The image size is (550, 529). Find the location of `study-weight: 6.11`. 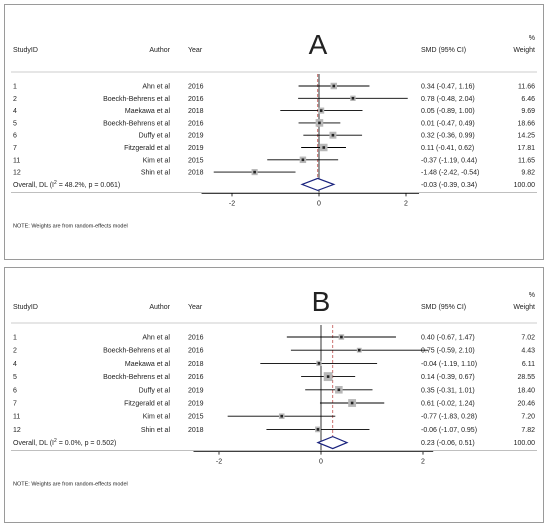

study-weight: 6.11 is located at coordinates (528, 364).